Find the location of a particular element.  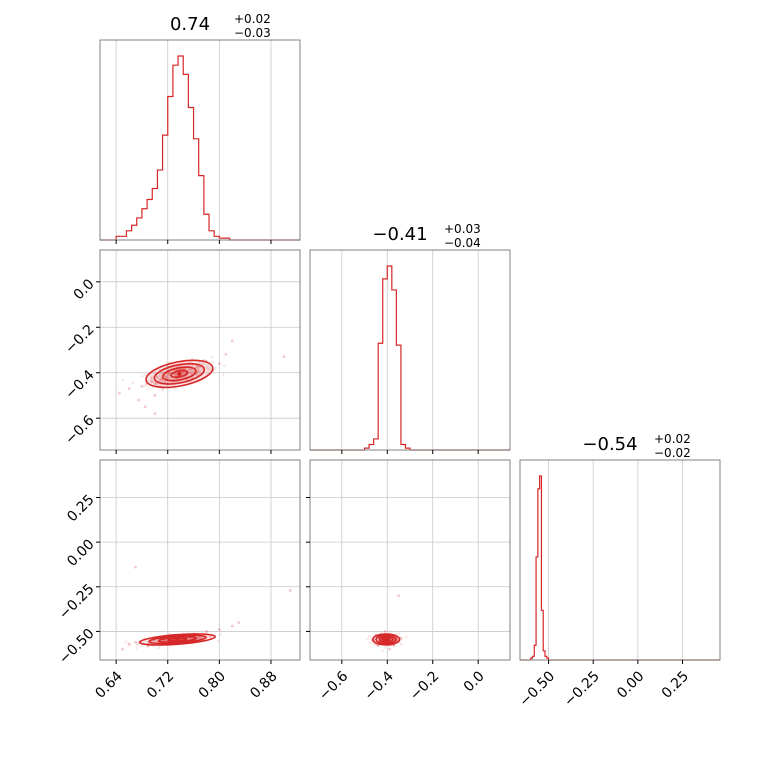

upper-error: +0.03 is located at coordinates (462, 229).